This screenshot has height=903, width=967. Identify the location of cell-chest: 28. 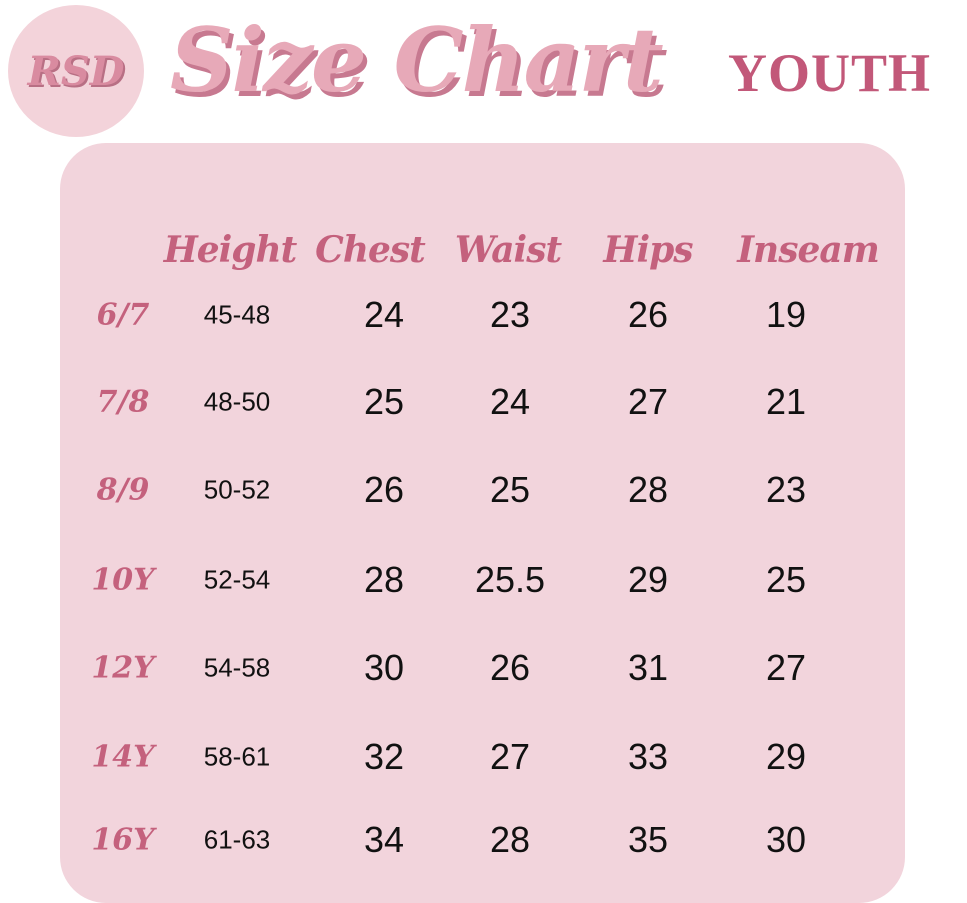
(384, 579).